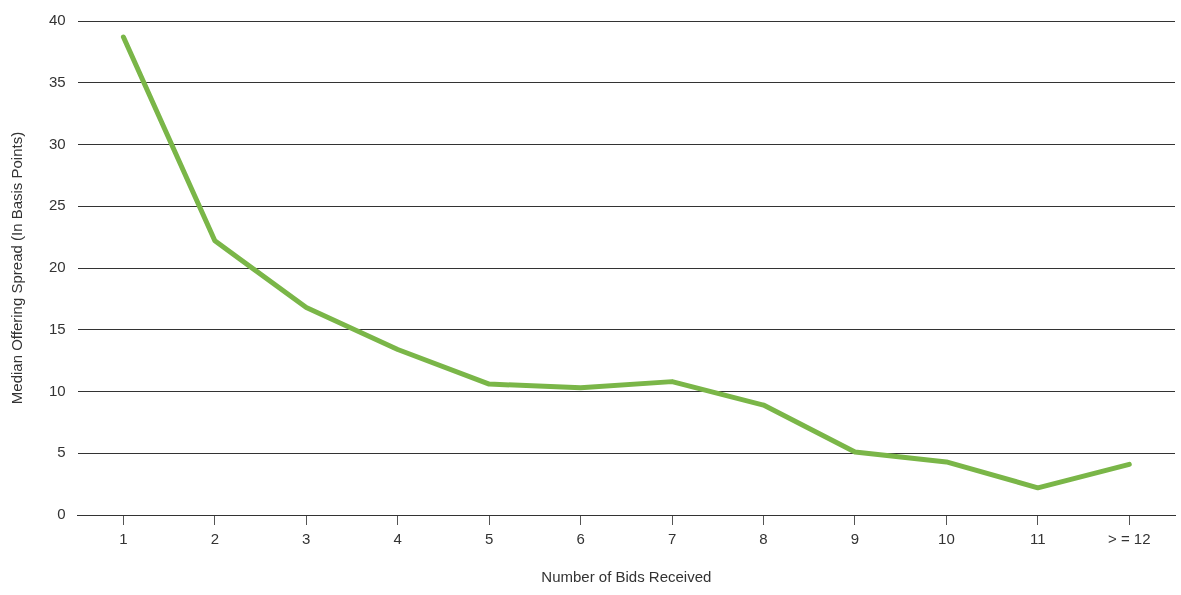  I want to click on y-tick-label: 25, so click(57, 205).